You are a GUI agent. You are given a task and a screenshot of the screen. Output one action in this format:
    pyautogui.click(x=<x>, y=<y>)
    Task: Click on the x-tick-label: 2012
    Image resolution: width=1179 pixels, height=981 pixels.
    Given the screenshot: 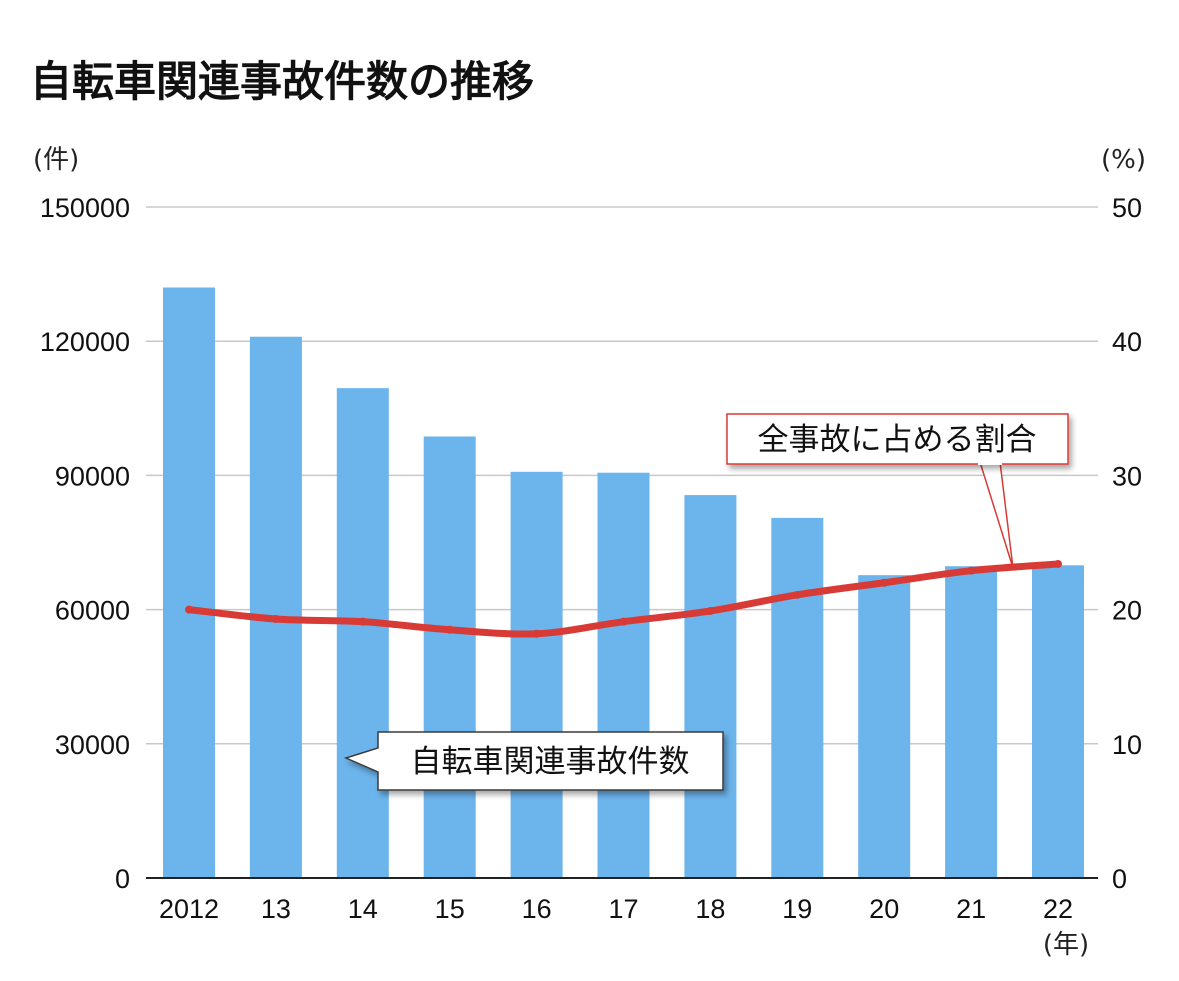 What is the action you would take?
    pyautogui.click(x=189, y=909)
    